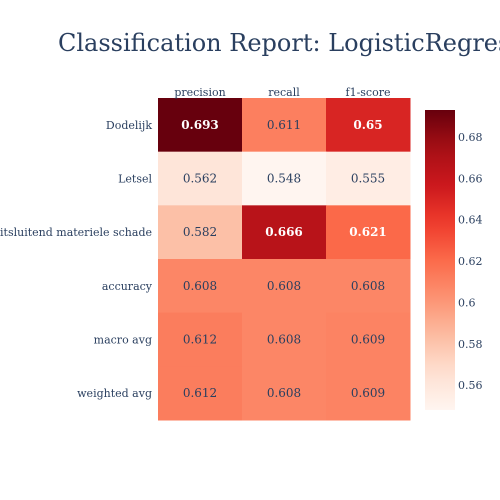 This screenshot has height=500, width=500. I want to click on colorbar-tick-label: 0.64, so click(470, 220).